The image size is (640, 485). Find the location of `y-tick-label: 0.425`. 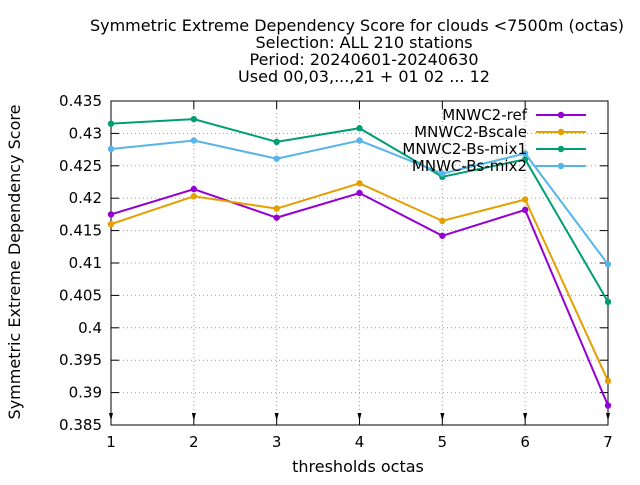

y-tick-label: 0.425 is located at coordinates (80, 166).